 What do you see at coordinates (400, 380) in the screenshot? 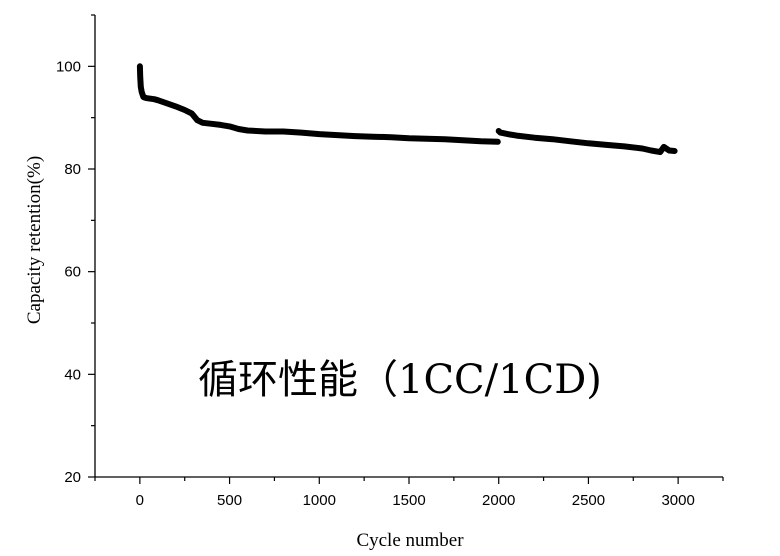
I see `chart-annotation: 循环性能（1CC/1CD)` at bounding box center [400, 380].